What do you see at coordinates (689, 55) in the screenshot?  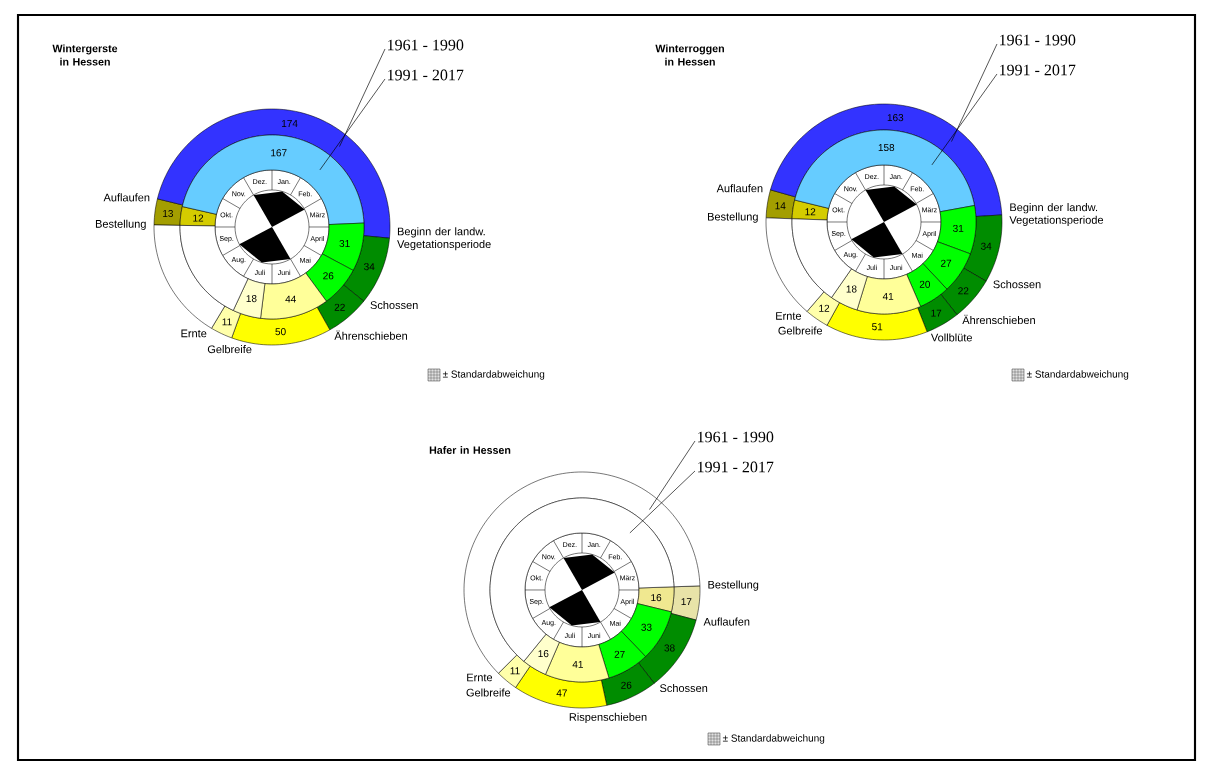 I see `text: Winterroggen in Hessen` at bounding box center [689, 55].